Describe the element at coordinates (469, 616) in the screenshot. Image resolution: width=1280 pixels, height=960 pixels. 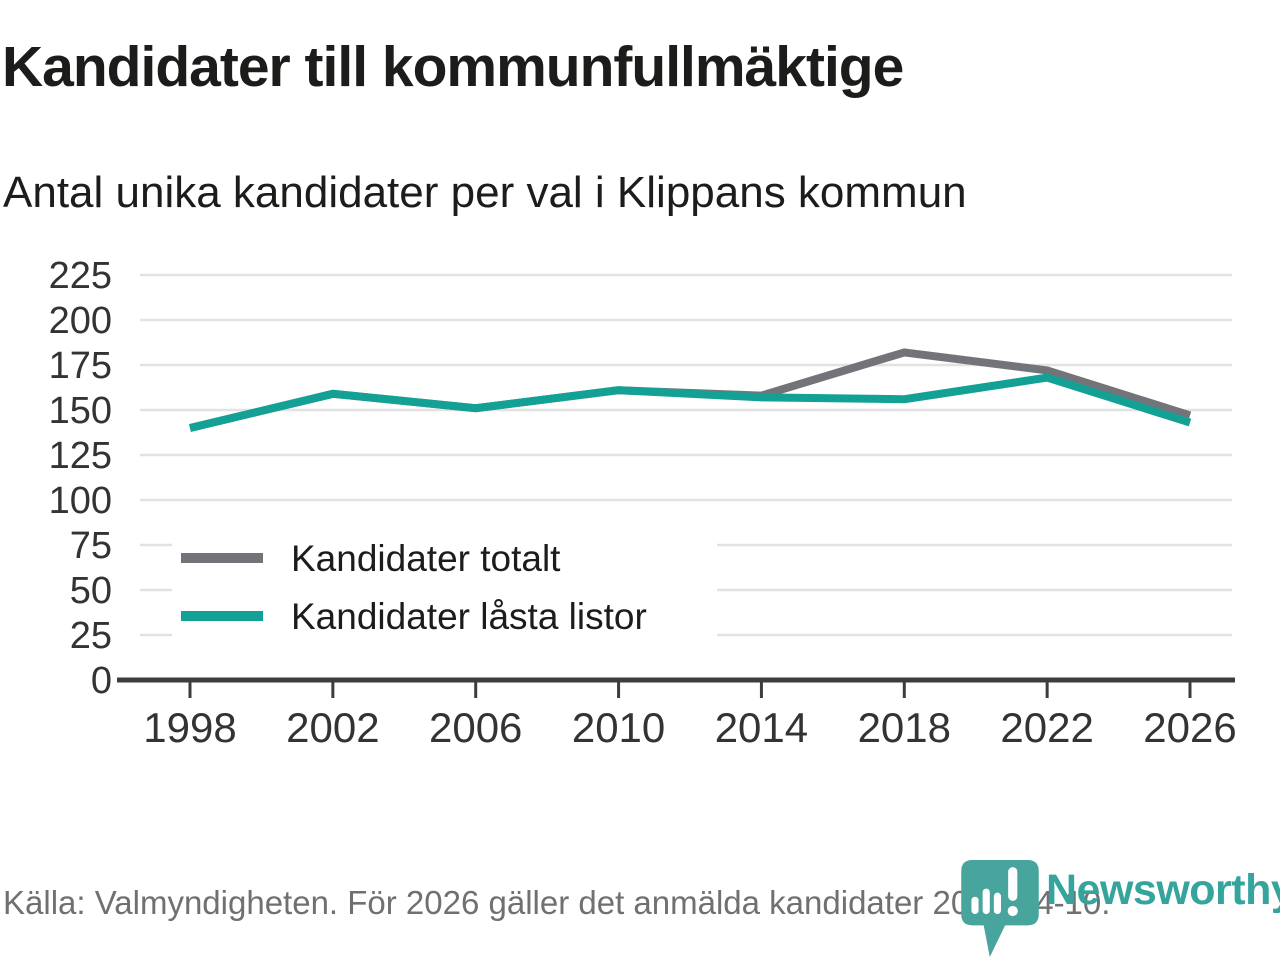
I see `legend-label: Kandidater låsta listor` at that location.